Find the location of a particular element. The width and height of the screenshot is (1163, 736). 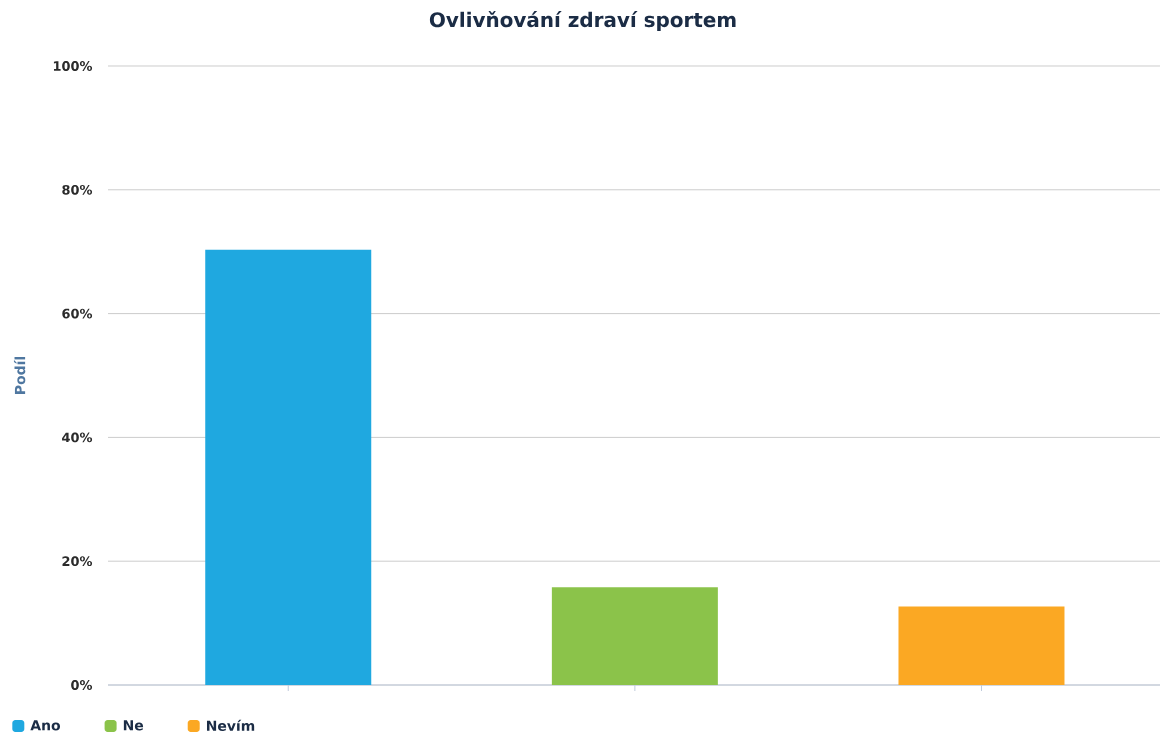

y-tick-label: 20% is located at coordinates (77, 561).